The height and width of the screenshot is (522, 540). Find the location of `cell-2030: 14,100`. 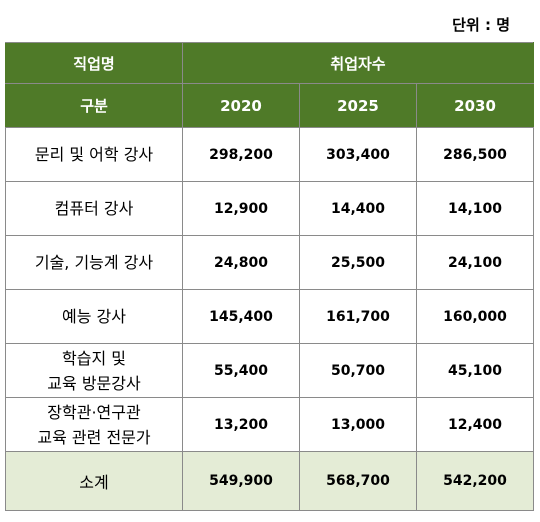

cell-2030: 14,100 is located at coordinates (475, 208).